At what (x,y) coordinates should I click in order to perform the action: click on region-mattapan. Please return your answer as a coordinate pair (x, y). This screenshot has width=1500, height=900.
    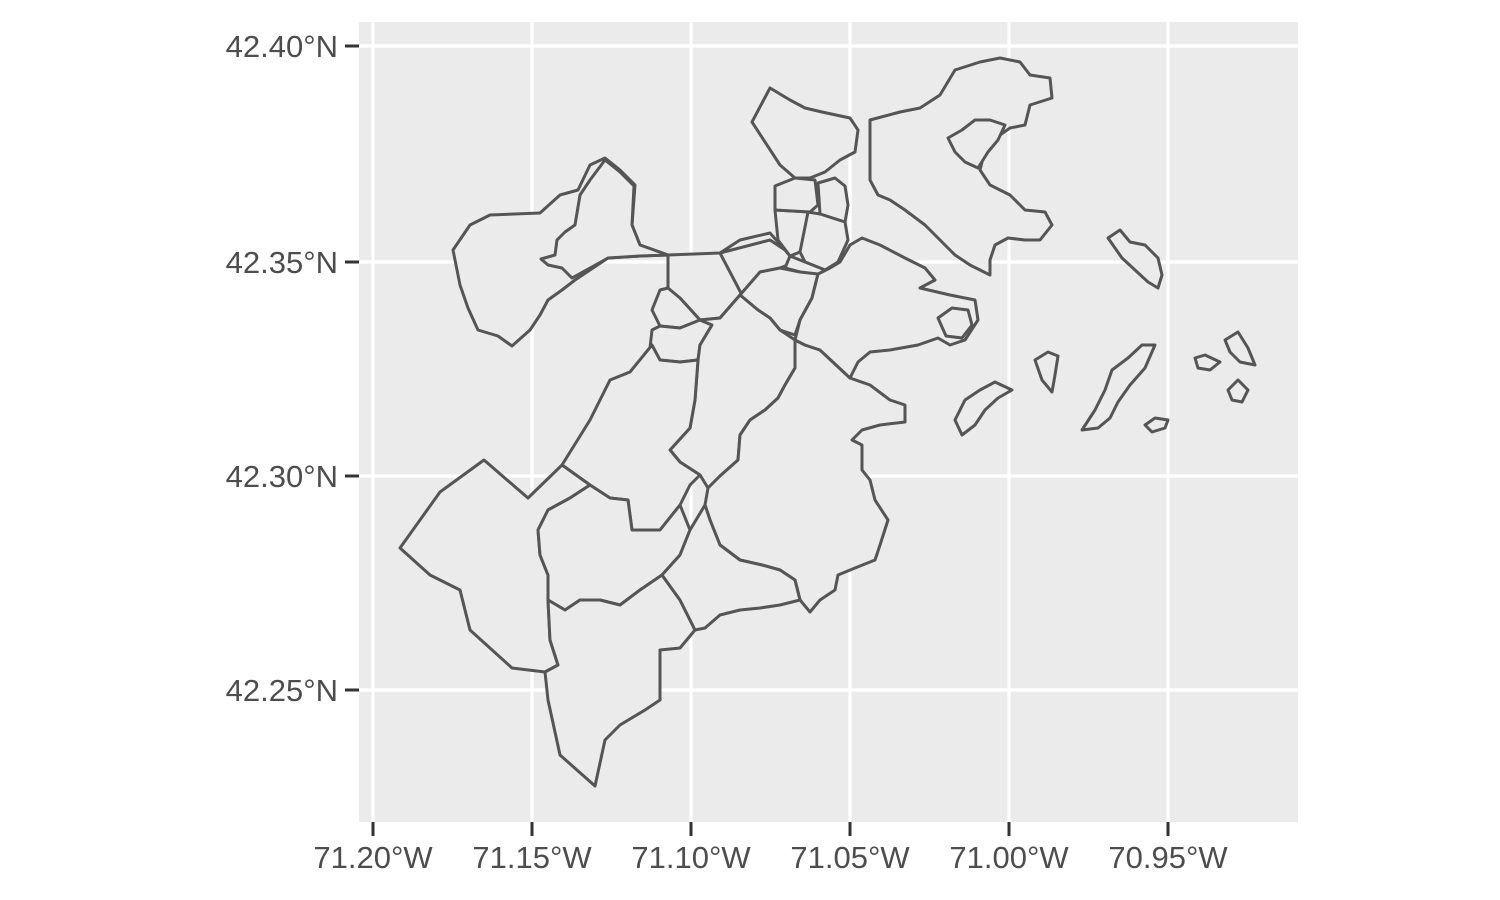
    Looking at the image, I should click on (731, 567).